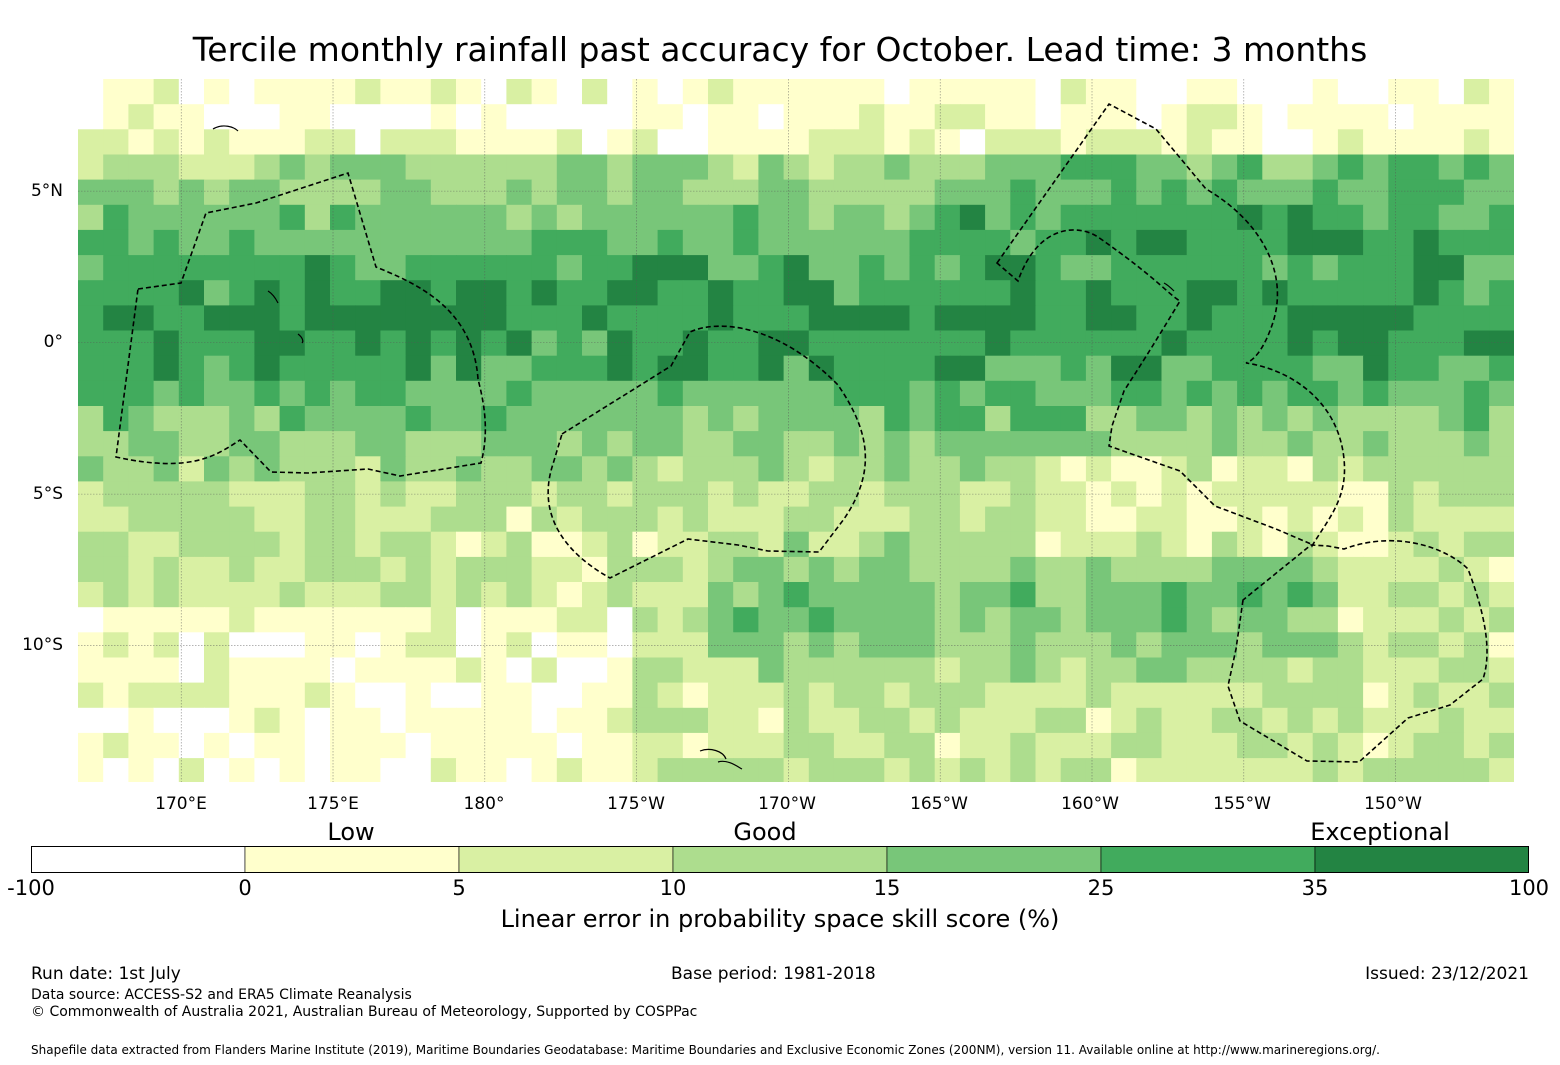 The image size is (1560, 1065). Describe the element at coordinates (787, 804) in the screenshot. I see `x-tick-label: 170°W` at that location.